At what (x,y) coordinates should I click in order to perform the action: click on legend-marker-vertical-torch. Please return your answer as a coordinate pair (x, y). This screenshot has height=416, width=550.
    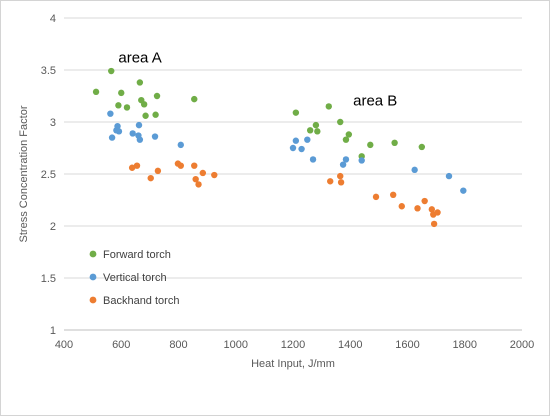
    Looking at the image, I should click on (93, 277).